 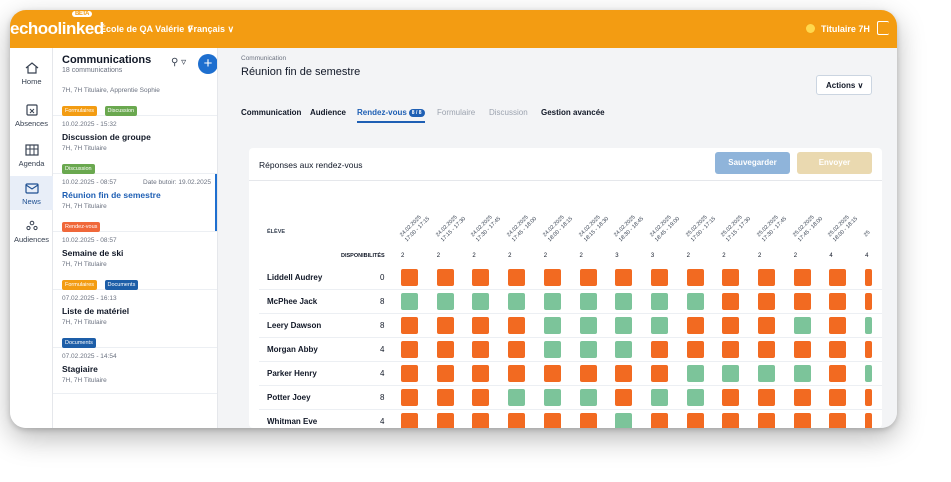 I want to click on nav-agenda: Agenda, so click(x=31, y=156).